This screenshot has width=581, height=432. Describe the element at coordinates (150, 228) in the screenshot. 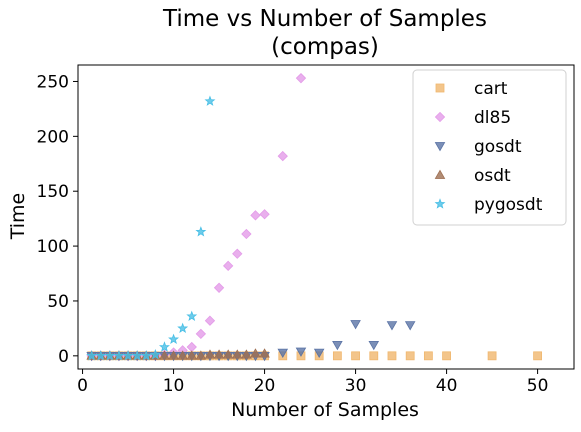

I see `series-pygosdt` at that location.